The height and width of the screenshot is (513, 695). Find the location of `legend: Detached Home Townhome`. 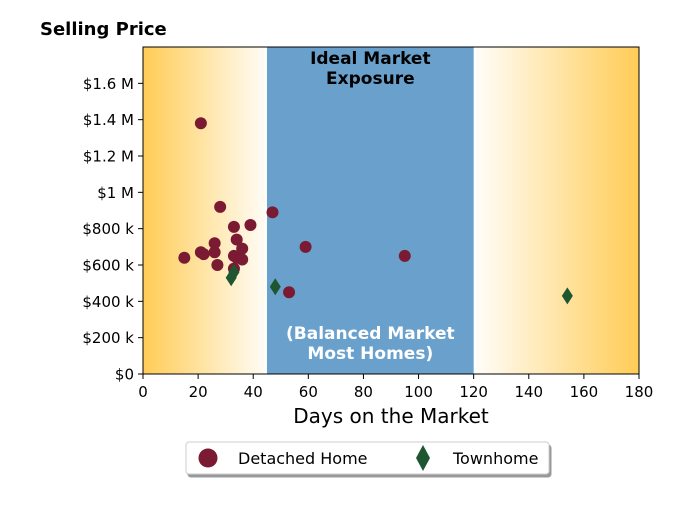

legend: Detached Home Townhome is located at coordinates (367, 458).